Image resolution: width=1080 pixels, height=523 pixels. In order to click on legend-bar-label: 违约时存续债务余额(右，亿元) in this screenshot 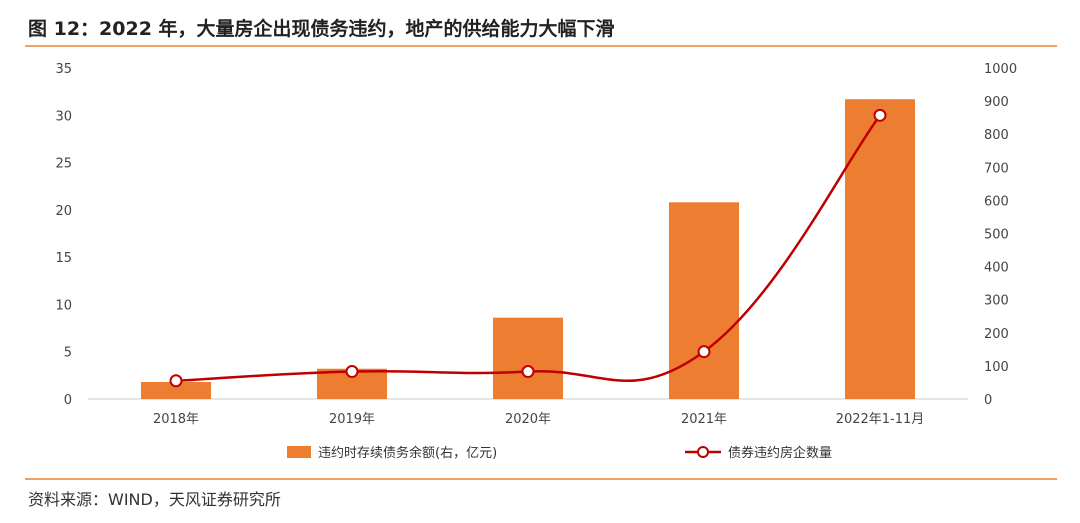, I will do `click(407, 453)`.